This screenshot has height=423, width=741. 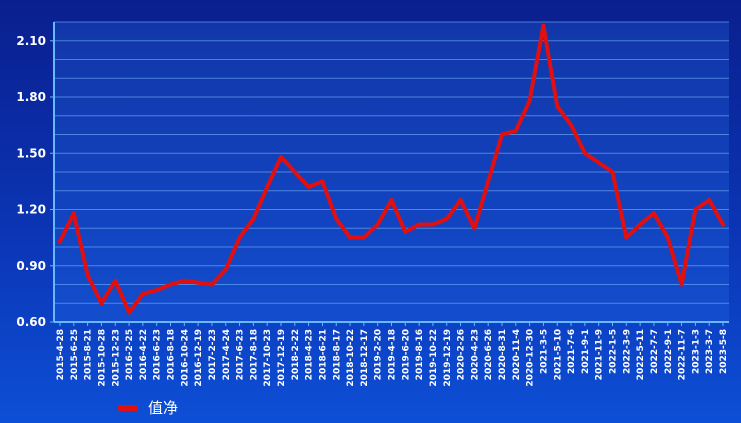 What do you see at coordinates (227, 354) in the screenshot?
I see `x-tick-label: 2017-4-24` at bounding box center [227, 354].